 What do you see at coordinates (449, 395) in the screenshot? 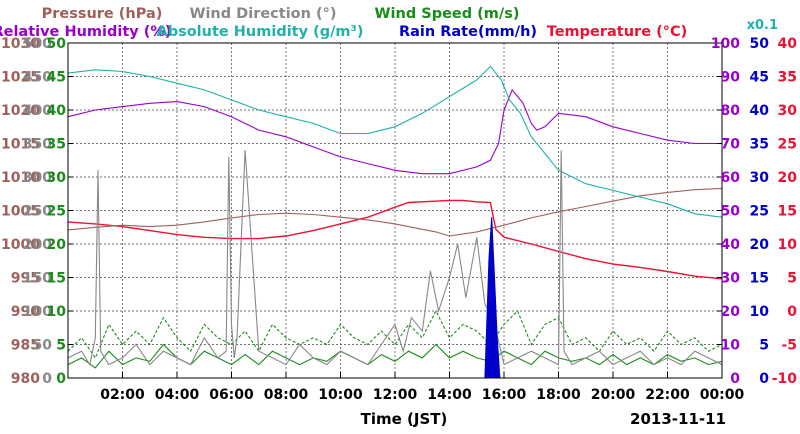
I see `x-tick-label: 14:00` at bounding box center [449, 395].